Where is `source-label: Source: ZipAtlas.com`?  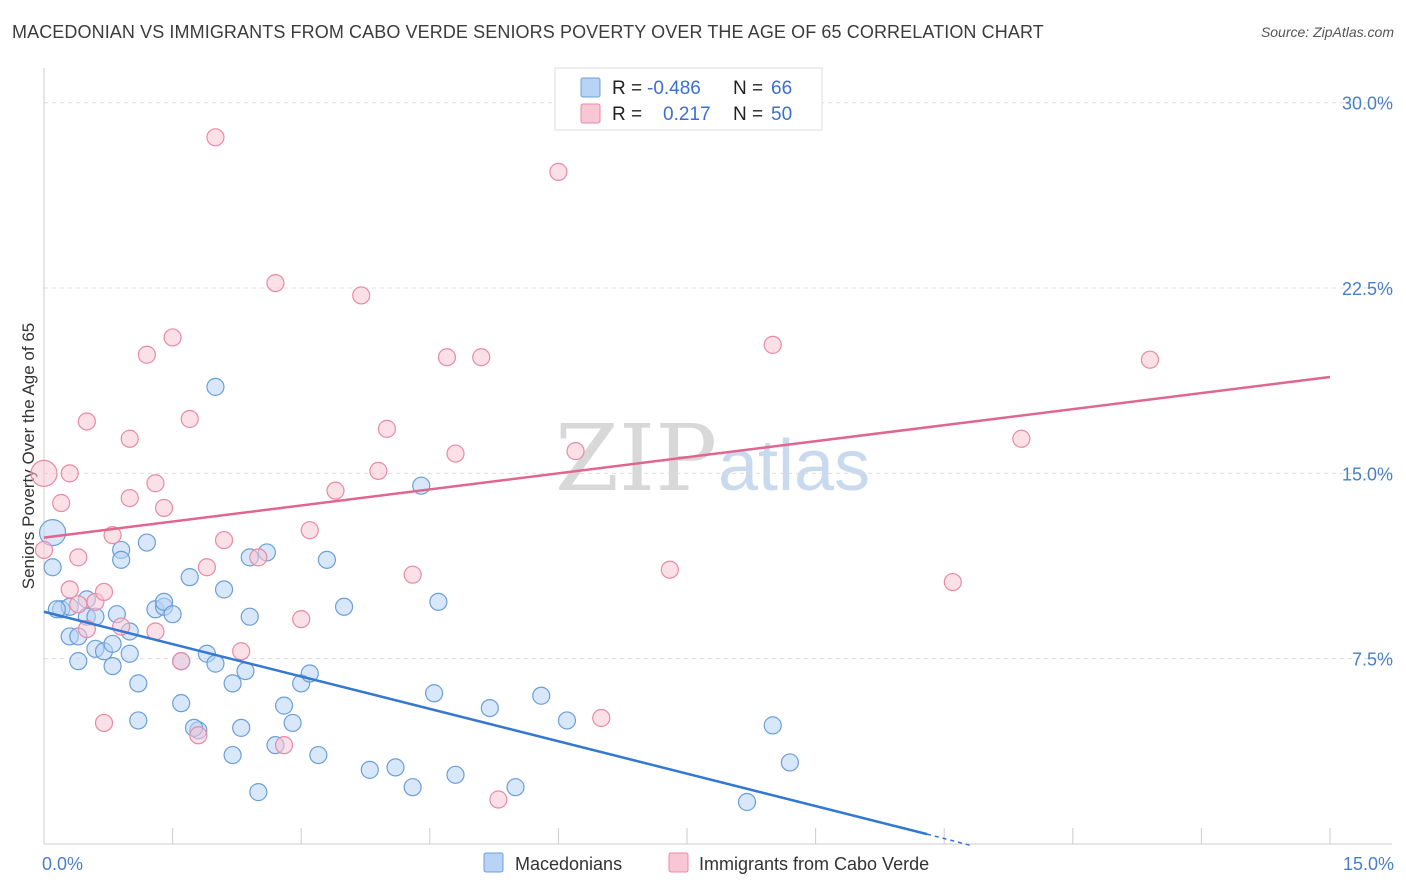
source-label: Source: ZipAtlas.com is located at coordinates (1327, 32).